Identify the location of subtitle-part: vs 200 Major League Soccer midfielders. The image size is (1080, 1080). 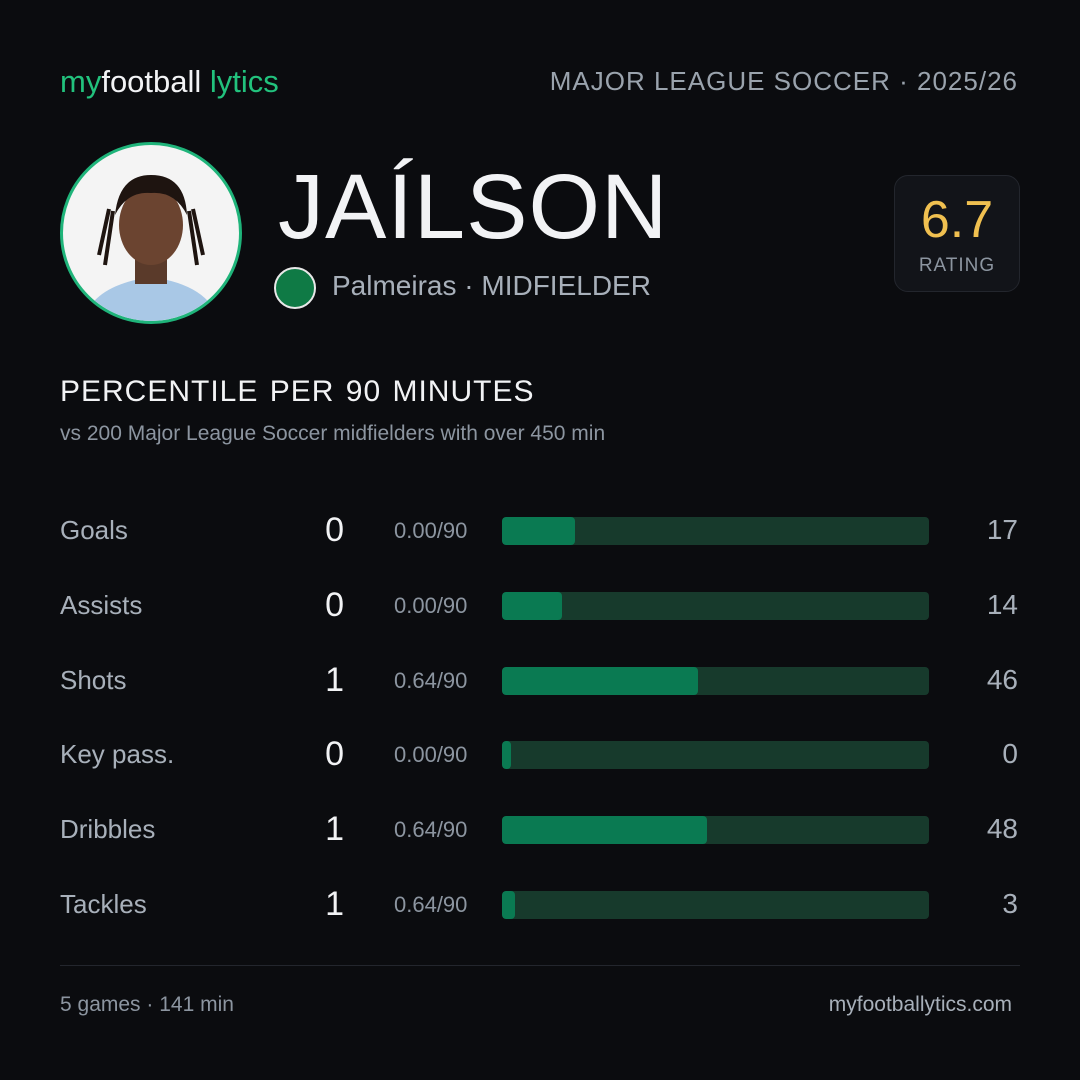
(247, 433).